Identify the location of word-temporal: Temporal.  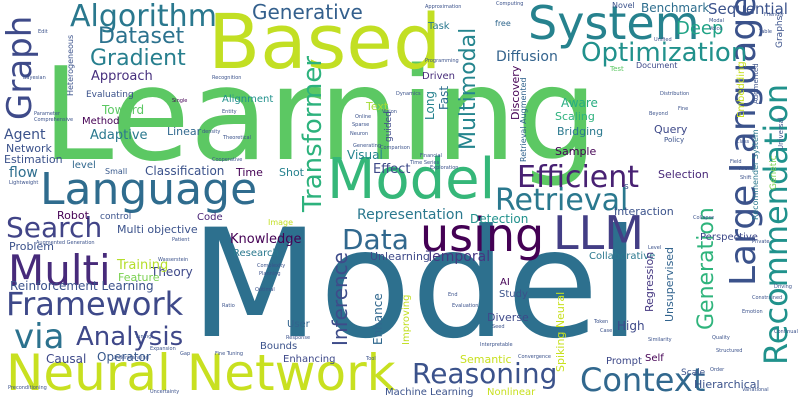
(458, 257).